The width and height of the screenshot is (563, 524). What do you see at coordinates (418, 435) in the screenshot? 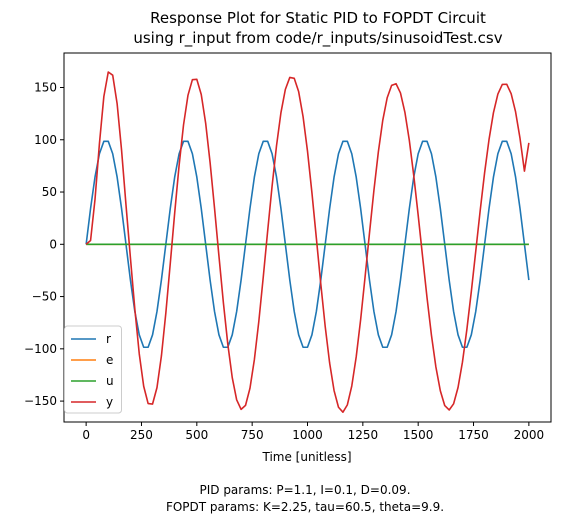
I see `x-tick-label: 1500` at bounding box center [418, 435].